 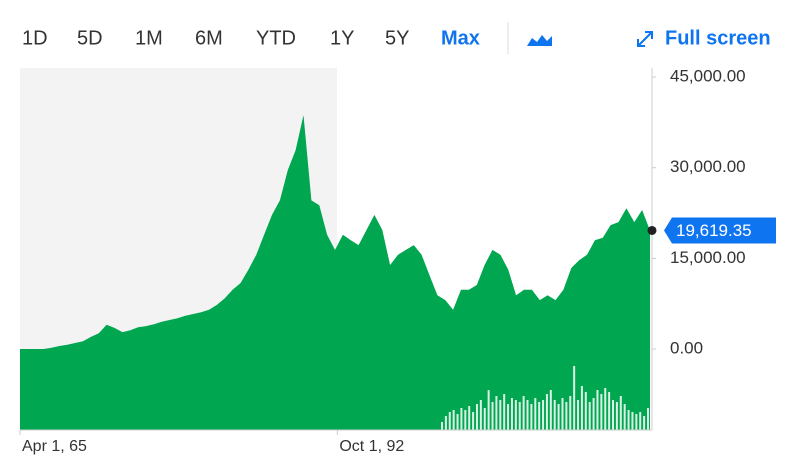 What do you see at coordinates (209, 38) in the screenshot?
I see `range-button: 6M` at bounding box center [209, 38].